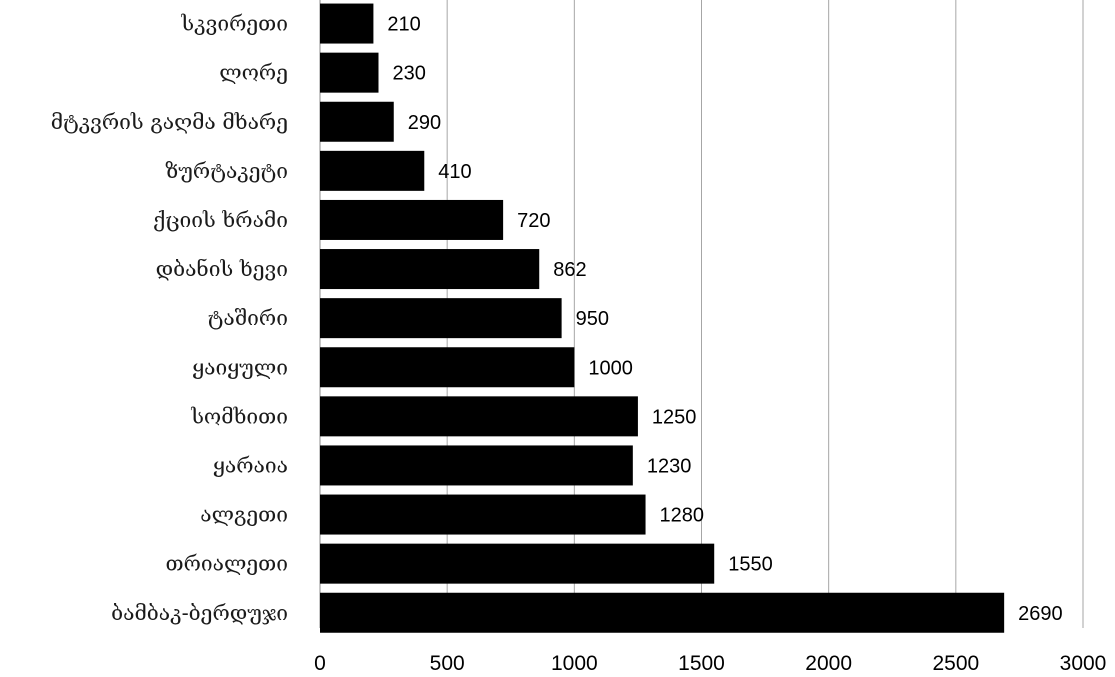 The image size is (1115, 677). Describe the element at coordinates (610, 368) in the screenshot. I see `value-label: 1000` at that location.